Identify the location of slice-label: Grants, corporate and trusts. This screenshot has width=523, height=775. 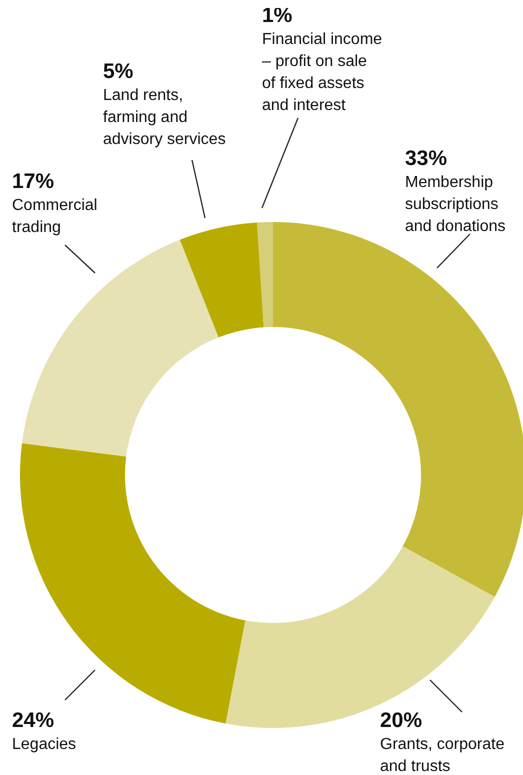
(442, 755).